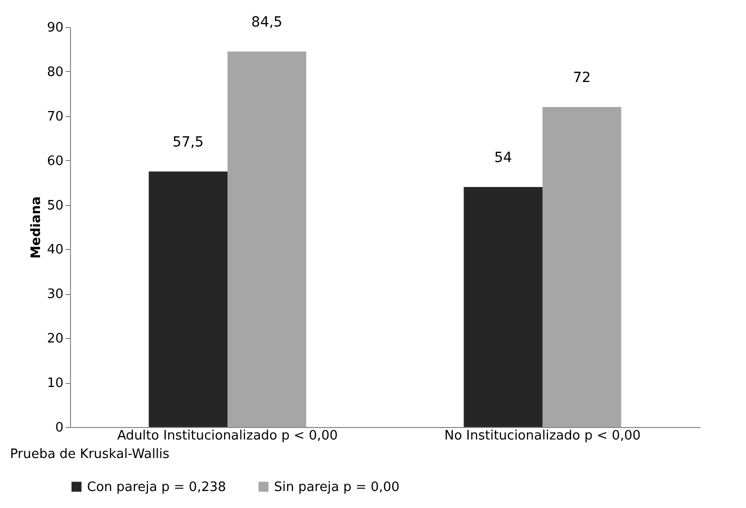 Image resolution: width=746 pixels, height=508 pixels. What do you see at coordinates (188, 142) in the screenshot?
I see `data-label: 57,5` at bounding box center [188, 142].